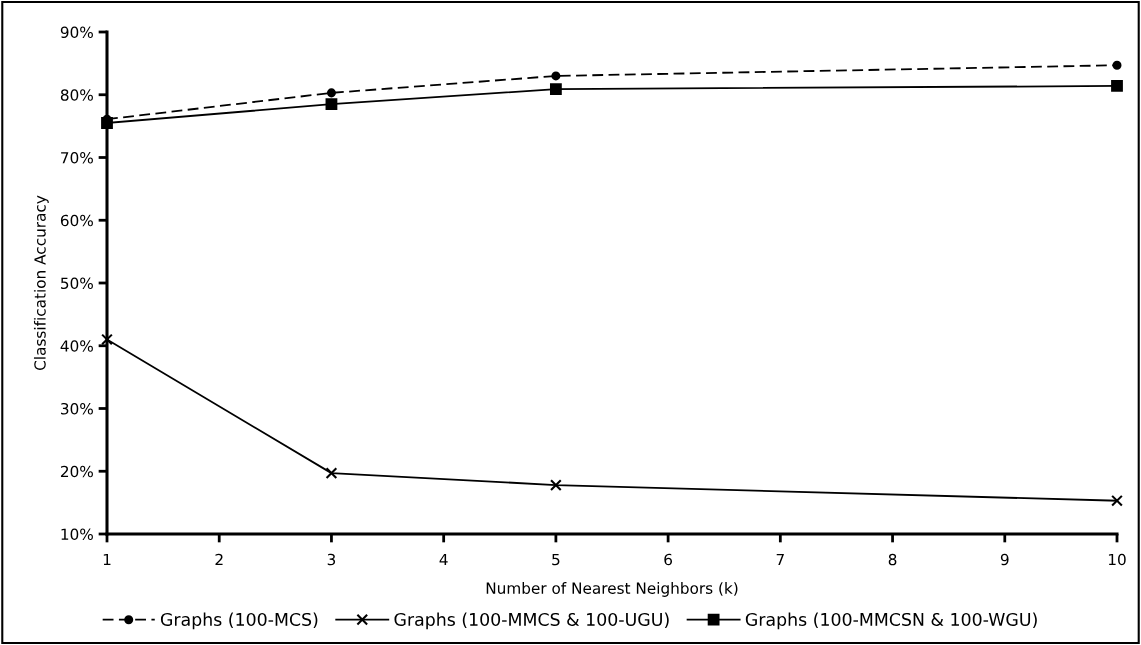  I want to click on y-tick-label: 70%, so click(77, 157).